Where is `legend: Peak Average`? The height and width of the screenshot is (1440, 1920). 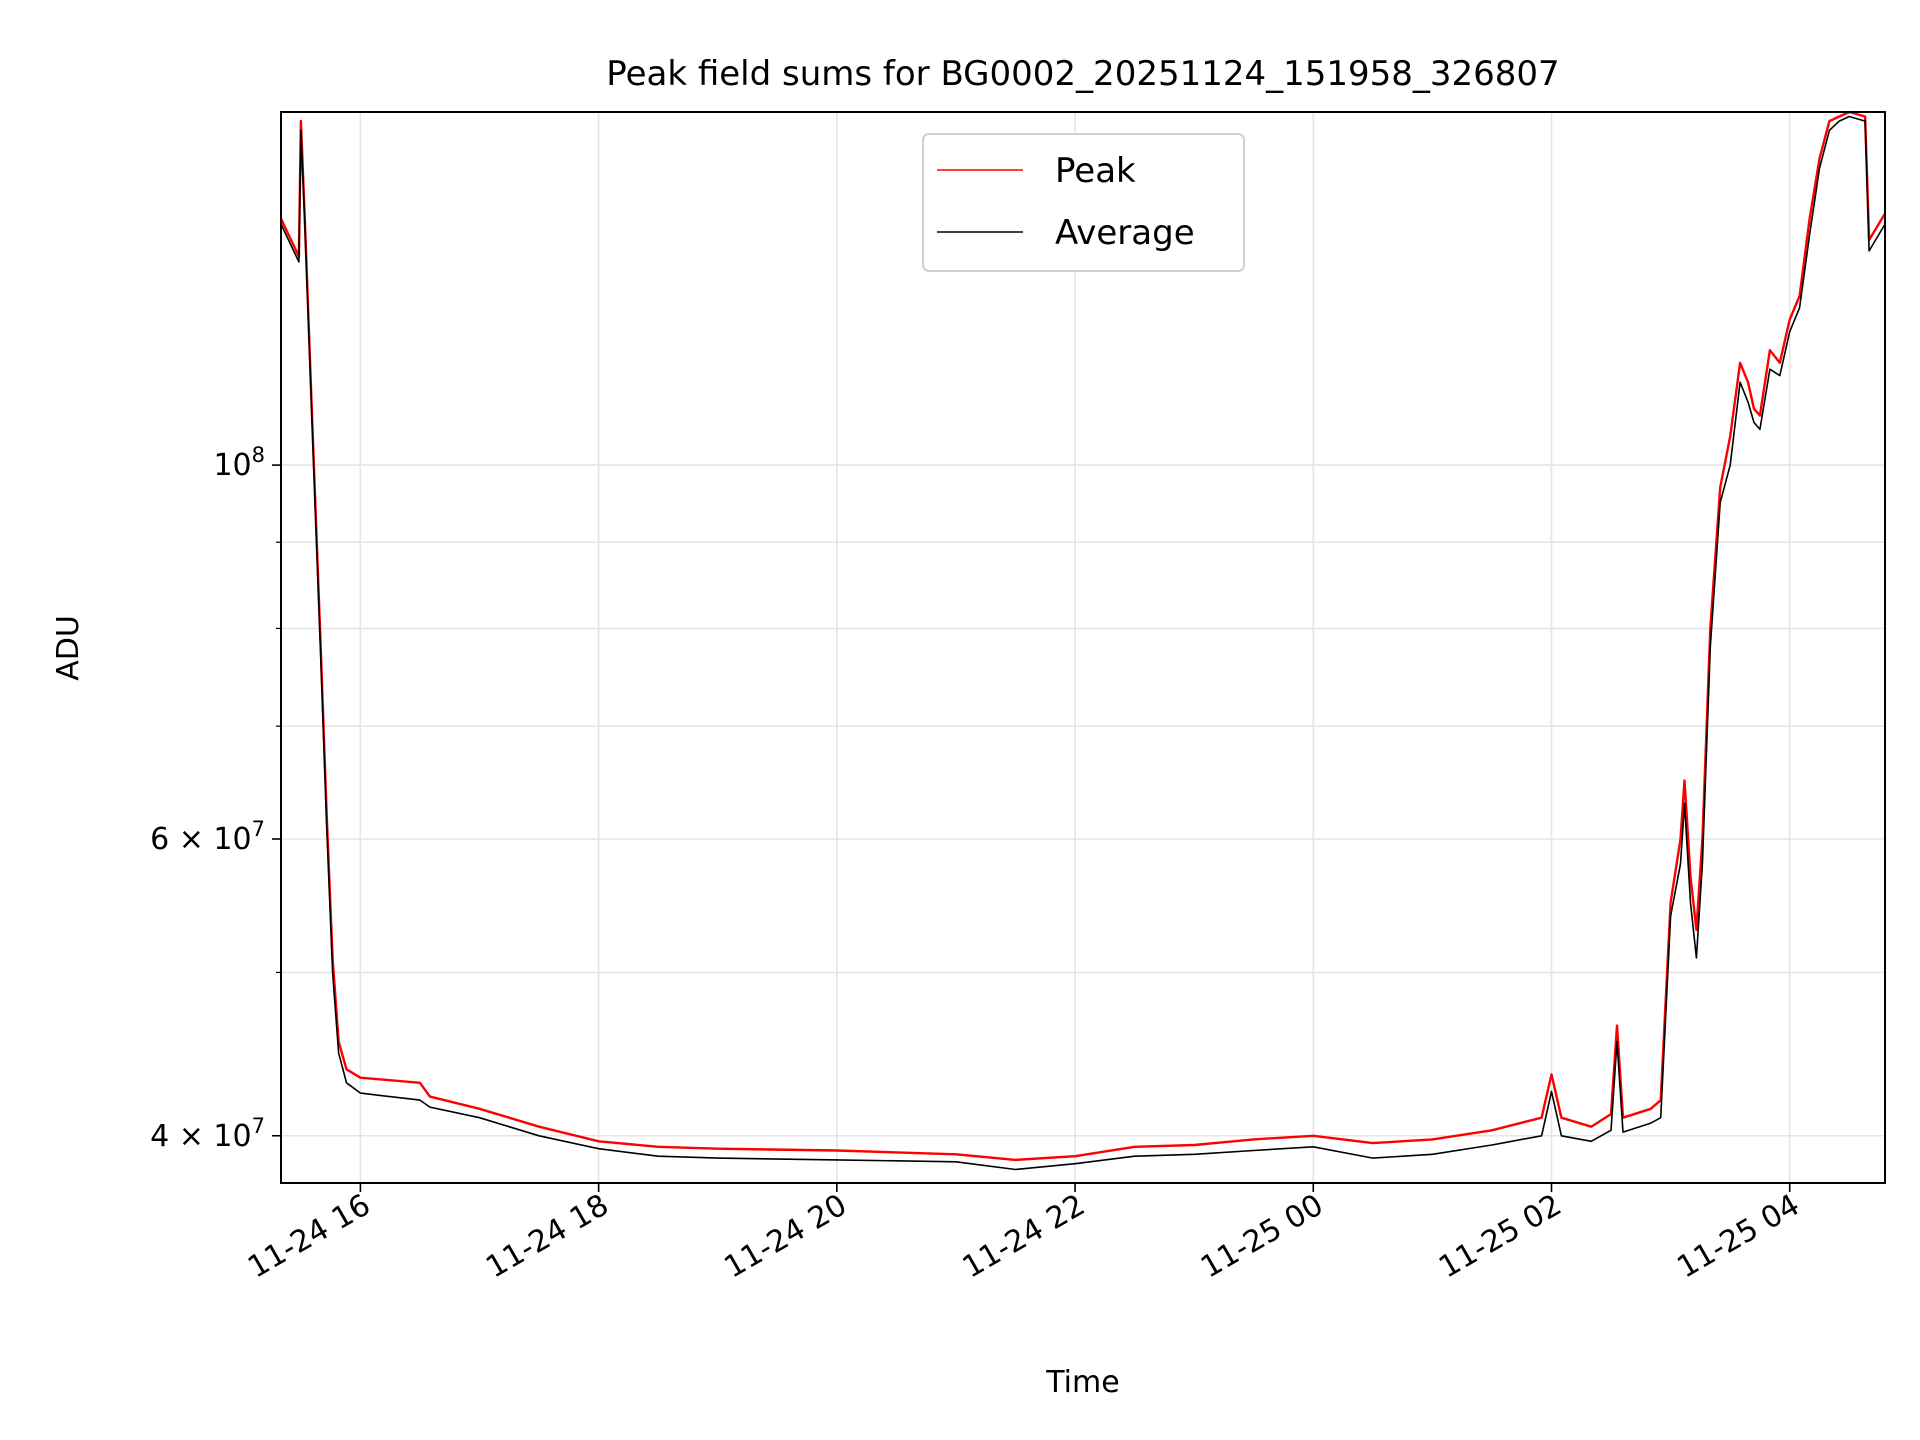
legend: Peak Average is located at coordinates (1083, 202).